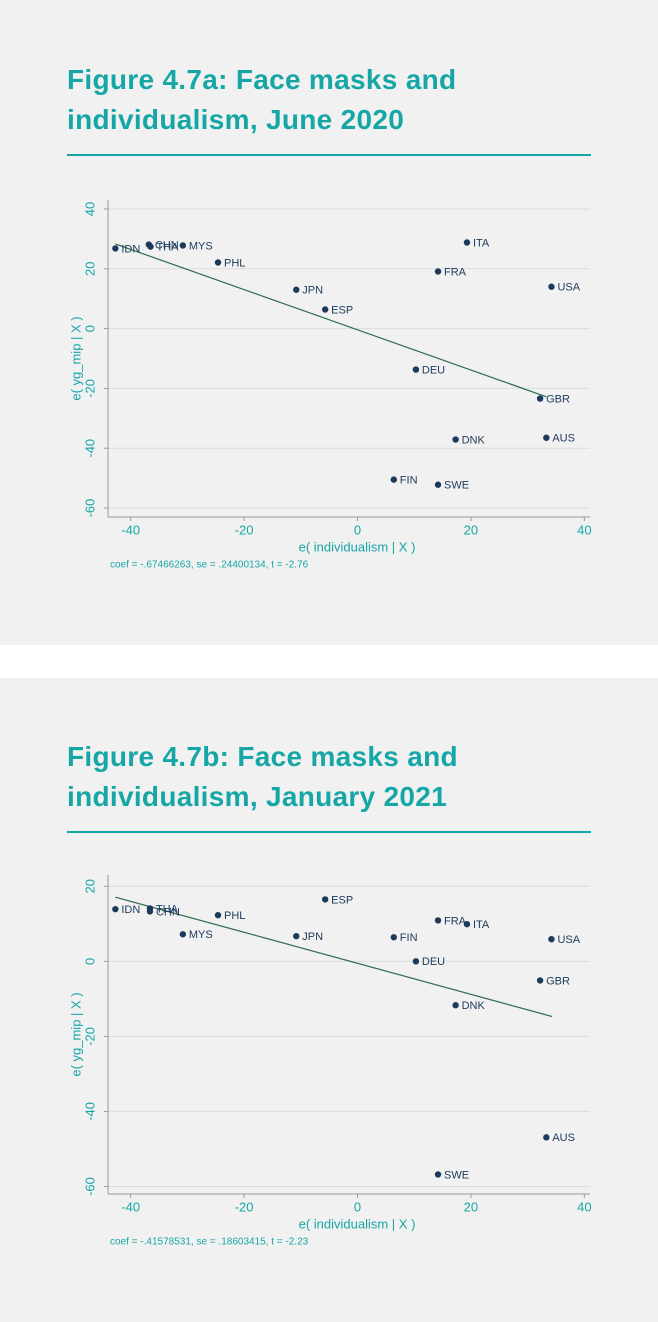  What do you see at coordinates (89, 209) in the screenshot?
I see `y-tick-label: 40` at bounding box center [89, 209].